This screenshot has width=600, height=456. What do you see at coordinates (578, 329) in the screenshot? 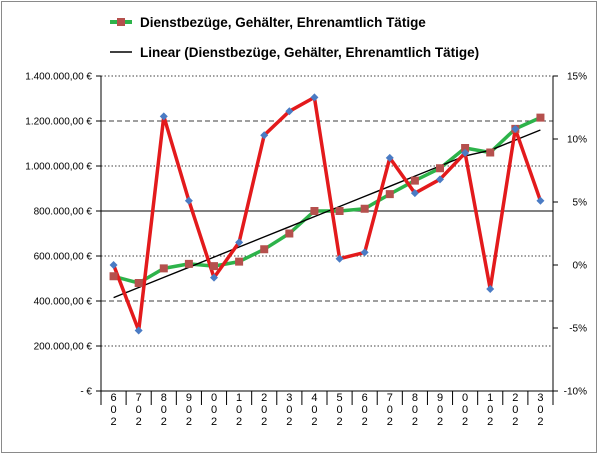
I see `y2-tick-label-1: -5%` at bounding box center [578, 329].